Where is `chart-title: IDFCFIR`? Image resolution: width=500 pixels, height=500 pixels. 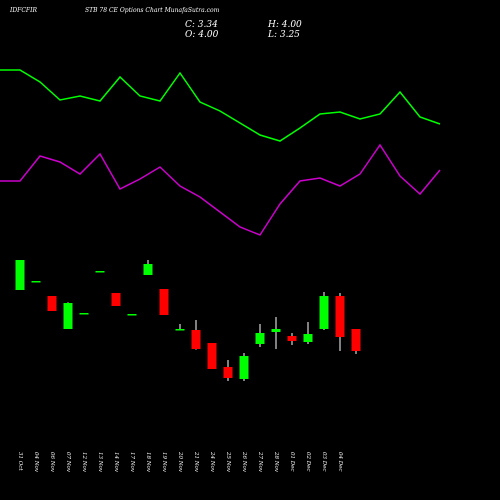 chart-title: IDFCFIR is located at coordinates (23, 10).